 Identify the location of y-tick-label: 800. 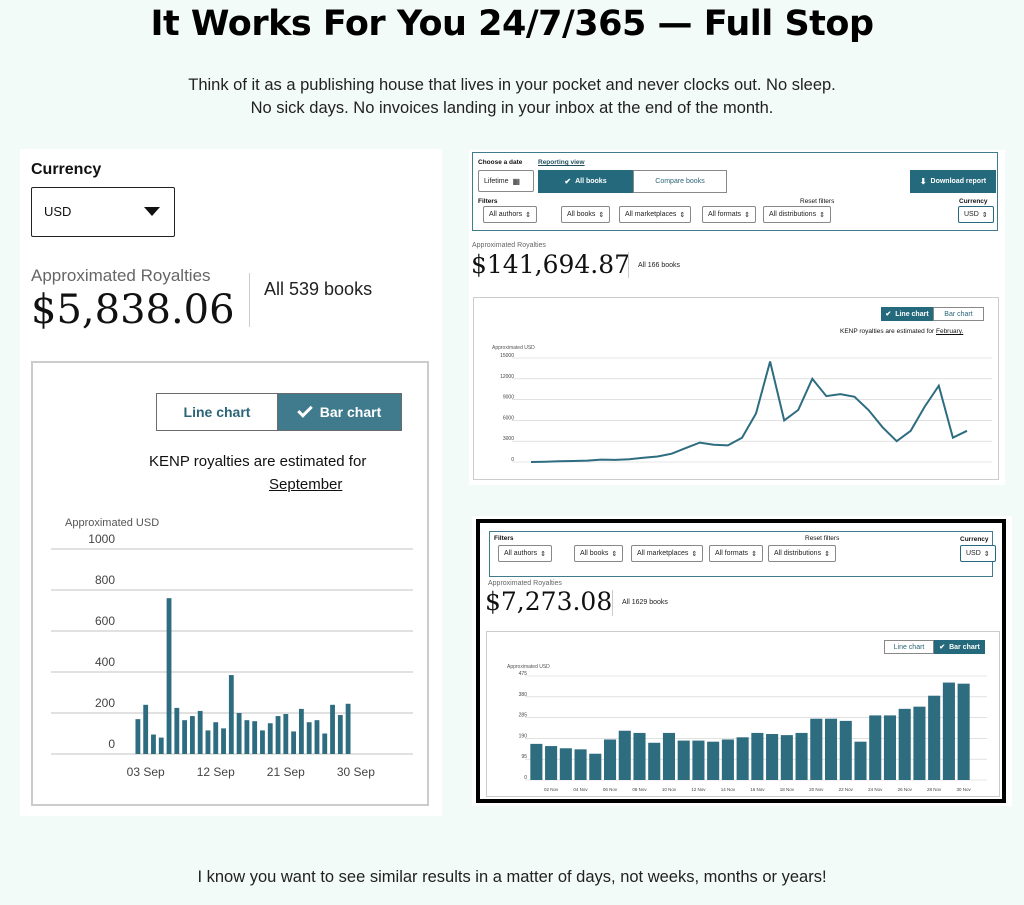
(105, 580).